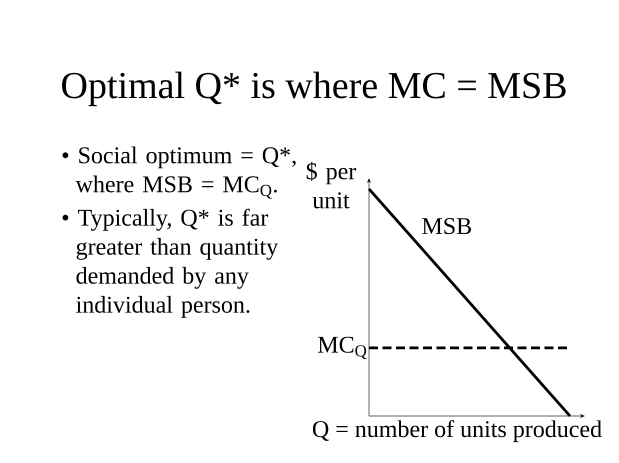  What do you see at coordinates (342, 348) in the screenshot?
I see `series-label: MC$_{Q}$` at bounding box center [342, 348].